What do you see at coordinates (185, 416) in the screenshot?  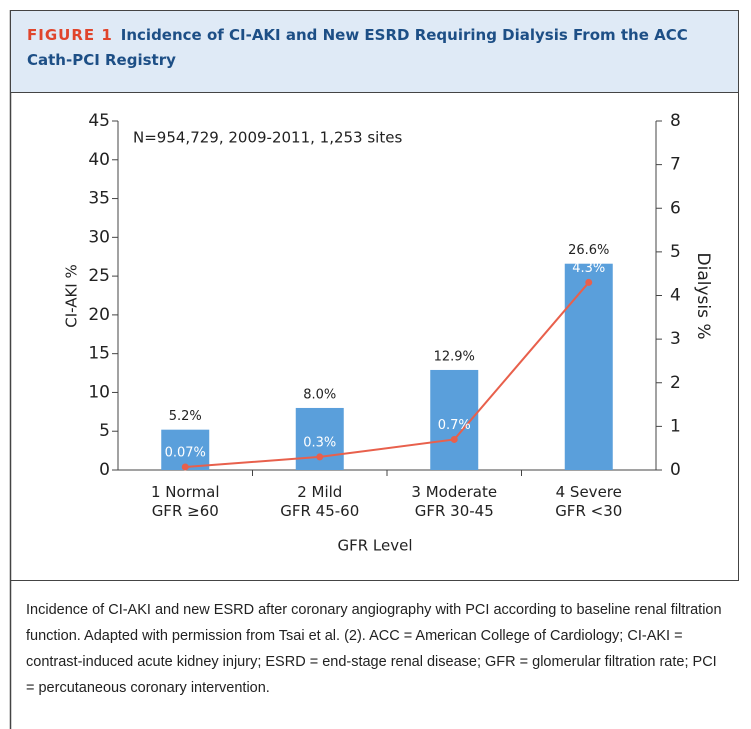 I see `bar-value-label: 5.2%` at bounding box center [185, 416].